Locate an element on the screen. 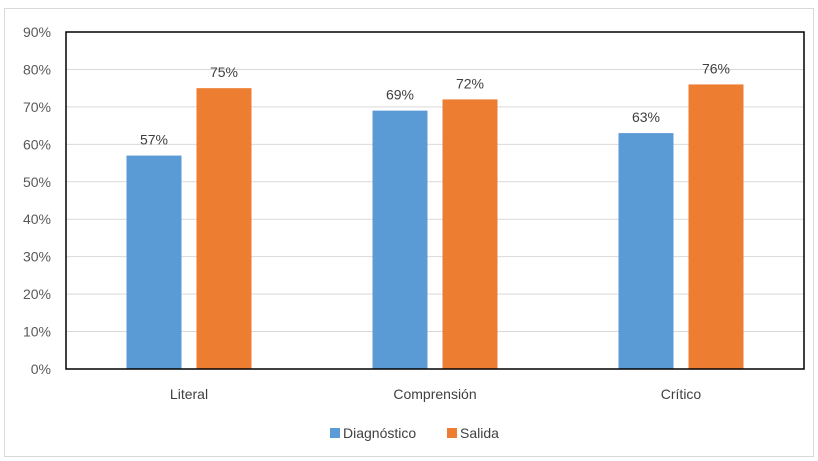  y-tick-label: 20% is located at coordinates (37, 294).